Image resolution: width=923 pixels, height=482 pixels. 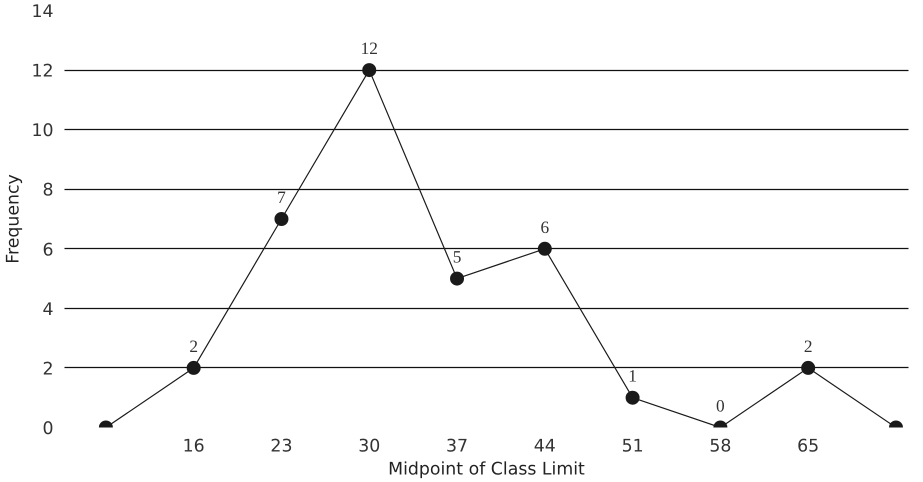 What do you see at coordinates (720, 406) in the screenshot?
I see `data-label: 0` at bounding box center [720, 406].